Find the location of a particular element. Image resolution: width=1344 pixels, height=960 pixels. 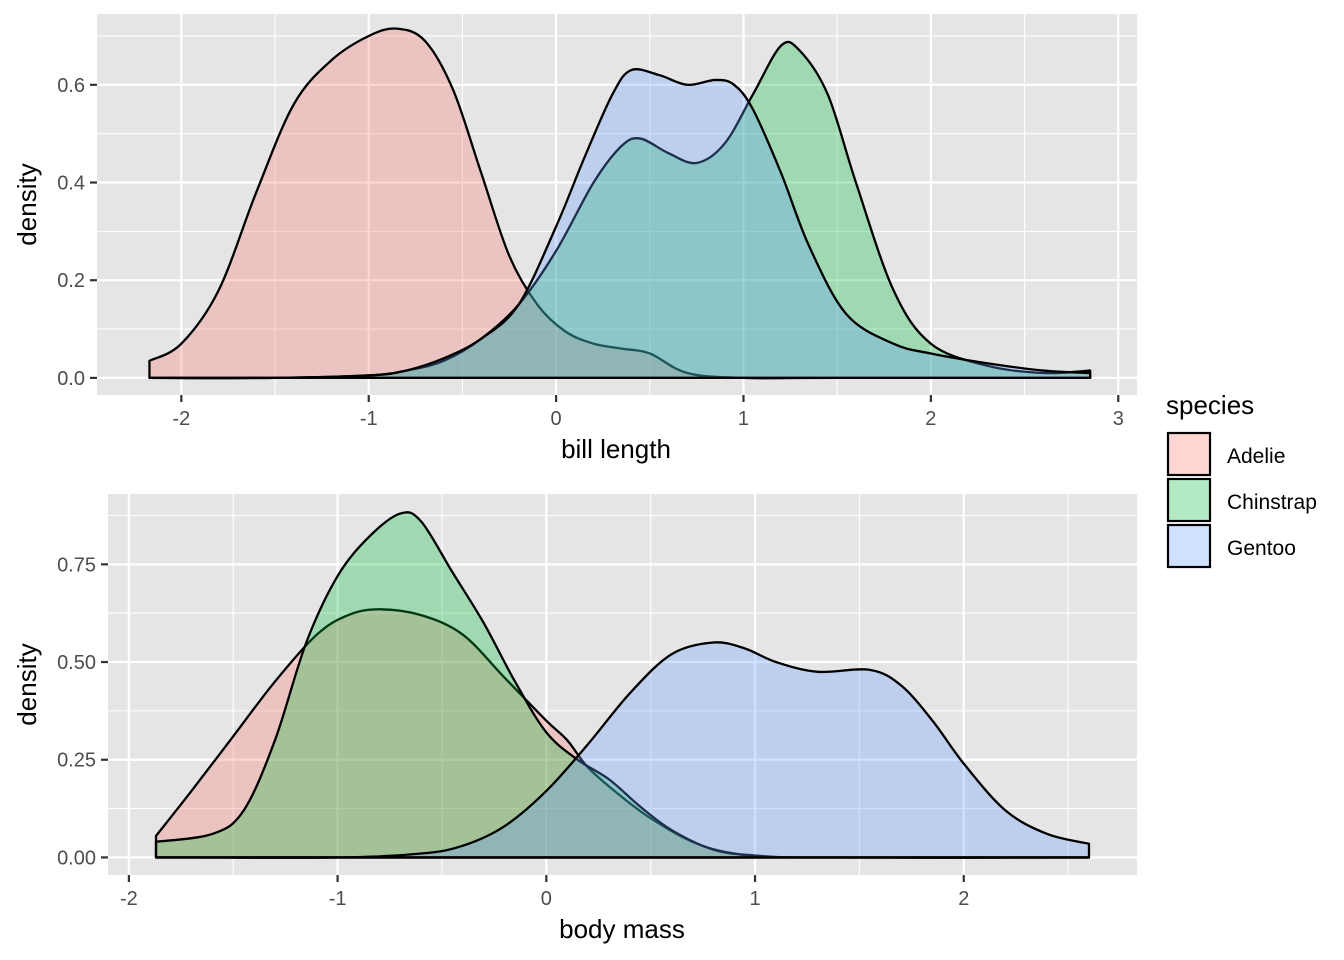

x-axis-title: bill length is located at coordinates (616, 449).